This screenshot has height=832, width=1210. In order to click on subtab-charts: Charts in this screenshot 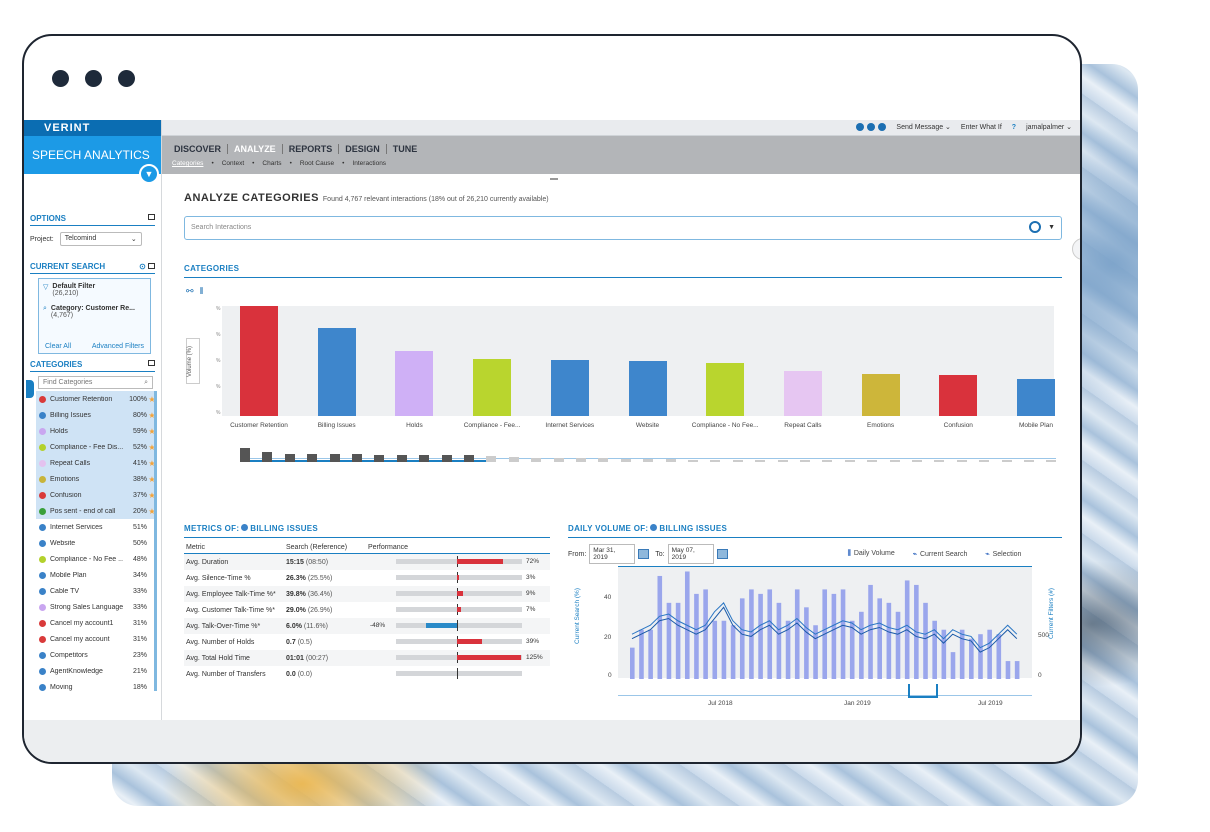, I will do `click(272, 163)`.